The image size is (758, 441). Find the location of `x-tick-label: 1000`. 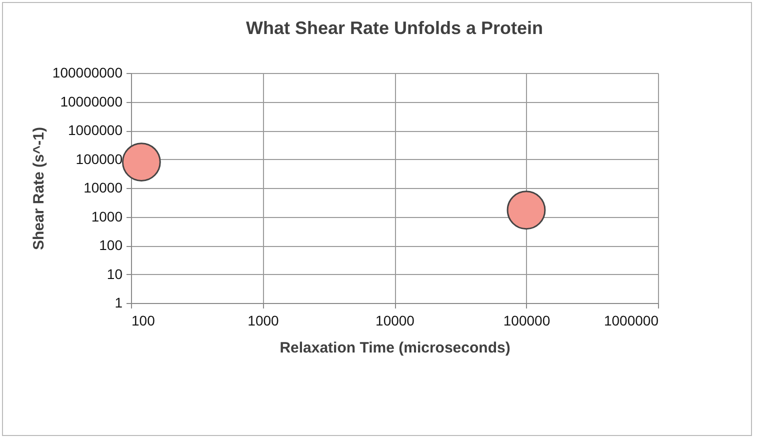

x-tick-label: 1000 is located at coordinates (264, 320).